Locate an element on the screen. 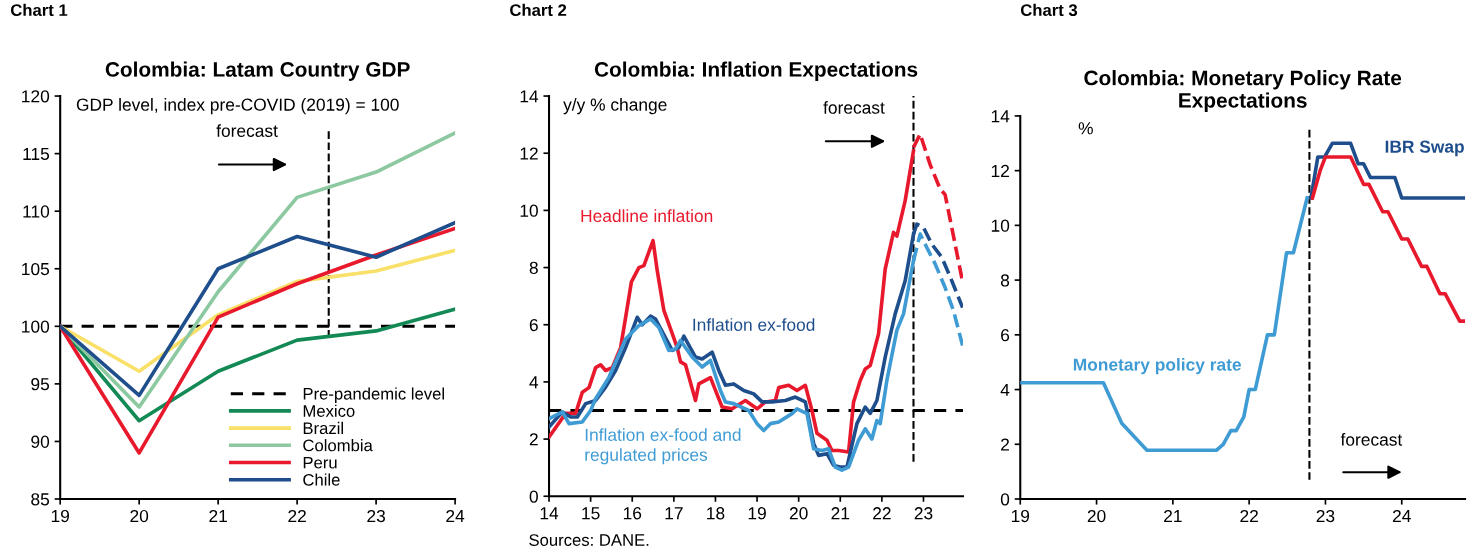  caption: Chart 3 is located at coordinates (1049, 10).